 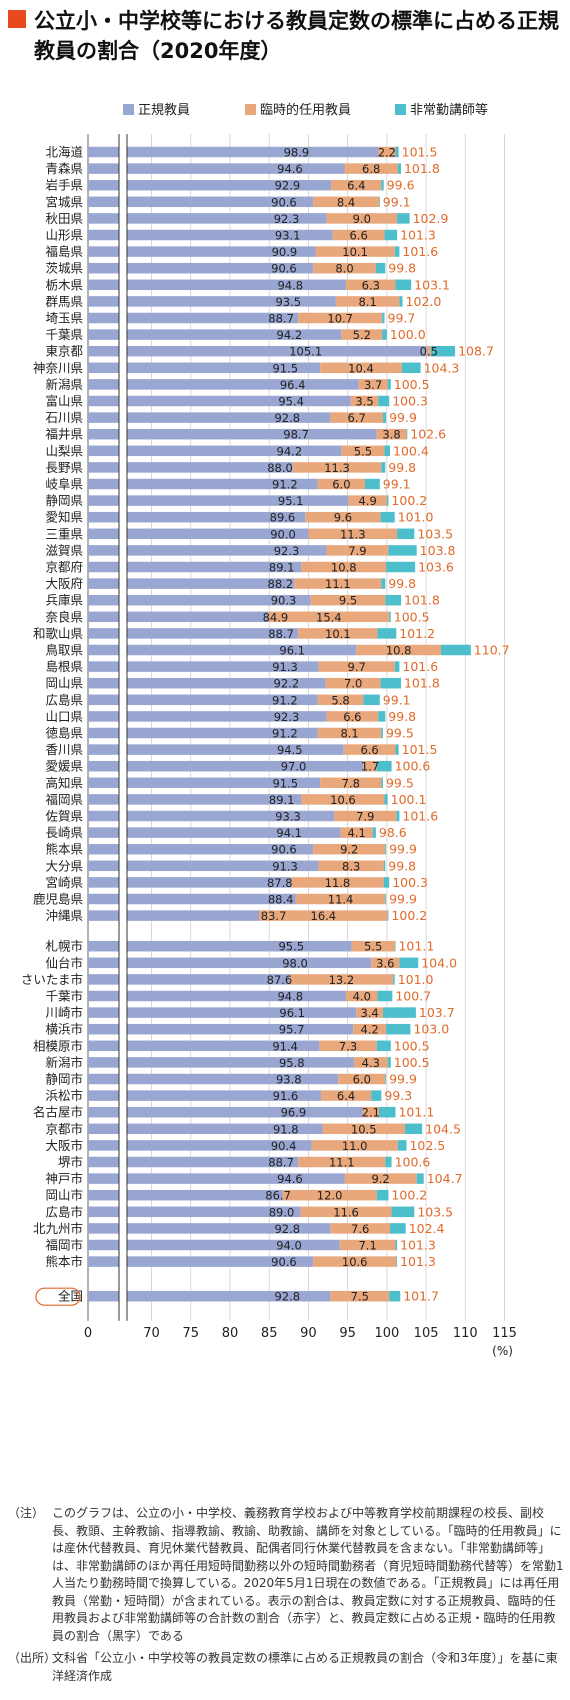 I want to click on pref-19-value-regular: 88.0, so click(x=280, y=468).